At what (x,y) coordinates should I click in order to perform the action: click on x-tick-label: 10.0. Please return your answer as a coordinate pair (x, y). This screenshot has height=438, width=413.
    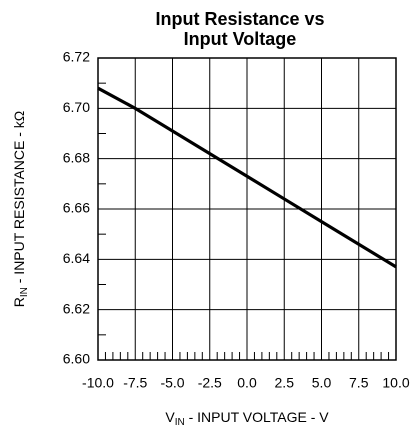
    Looking at the image, I should click on (395, 383).